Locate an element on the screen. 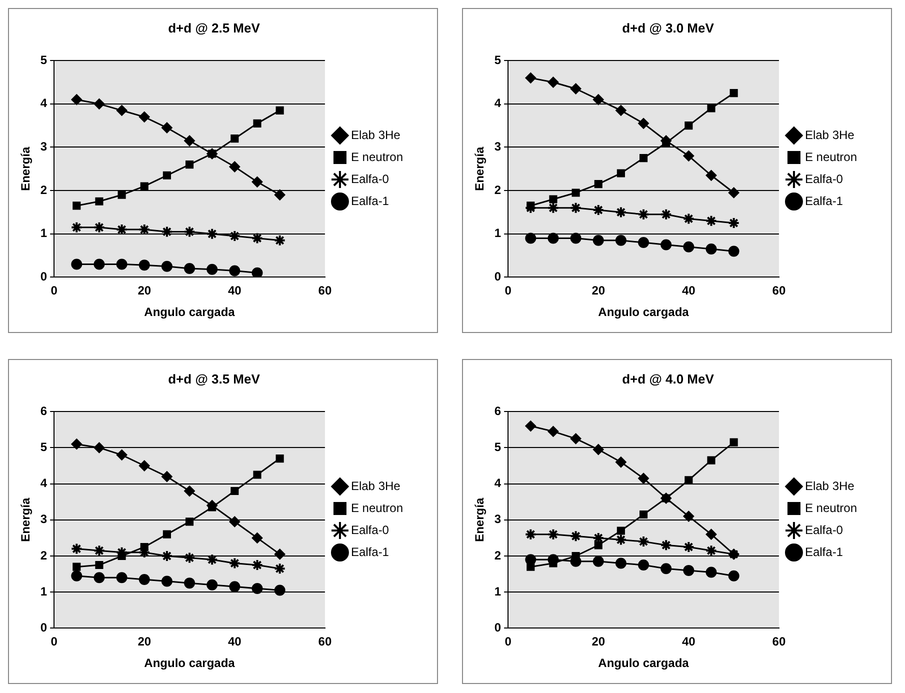 The height and width of the screenshot is (693, 905). chart-title: d+d @ 4.0 MeV is located at coordinates (668, 378).